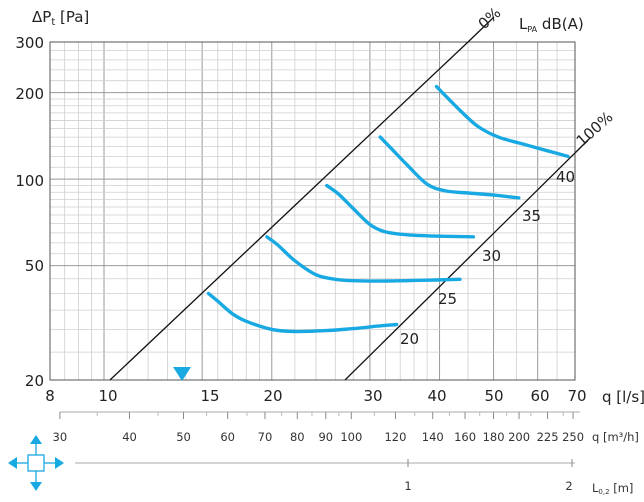 Image resolution: width=644 pixels, height=502 pixels. What do you see at coordinates (395, 437) in the screenshot?
I see `m3h-tick-label-120: 120` at bounding box center [395, 437].